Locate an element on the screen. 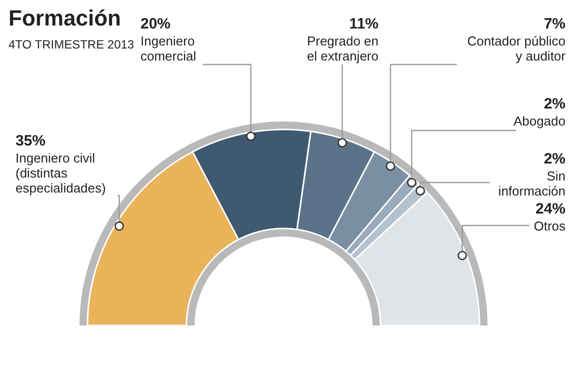 This screenshot has width=577, height=377. chart-title: Formación is located at coordinates (64, 18).